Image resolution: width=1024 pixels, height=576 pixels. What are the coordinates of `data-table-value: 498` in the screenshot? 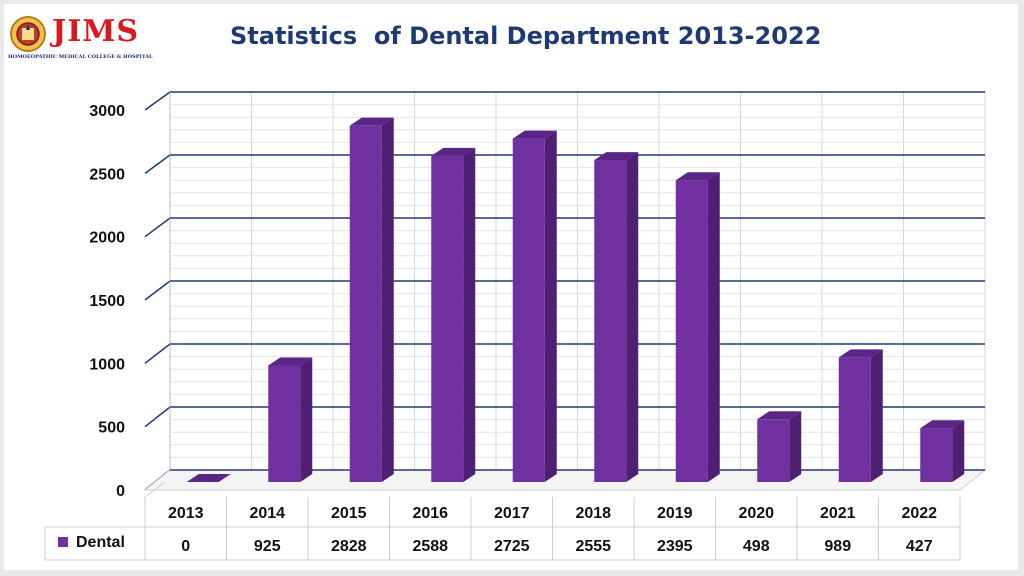 It's located at (756, 546).